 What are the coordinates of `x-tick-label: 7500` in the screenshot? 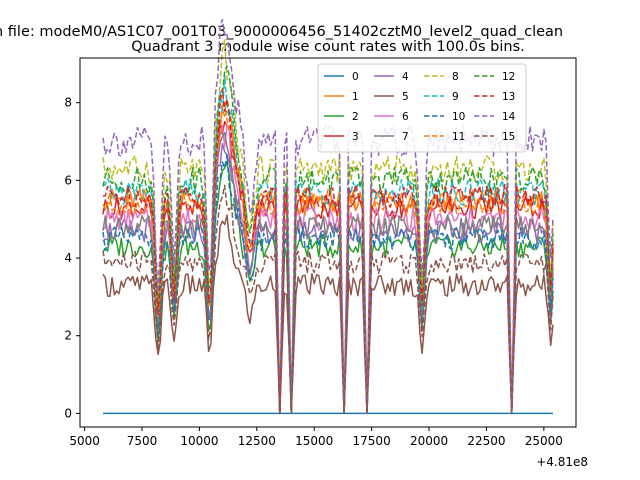 It's located at (142, 441).